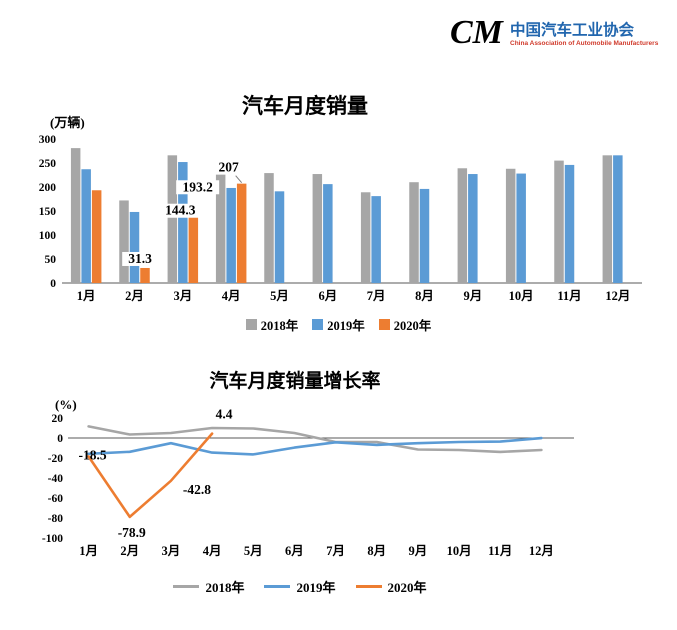 The height and width of the screenshot is (630, 677). Describe the element at coordinates (48, 140) in the screenshot. I see `y-tick-label: 300` at that location.